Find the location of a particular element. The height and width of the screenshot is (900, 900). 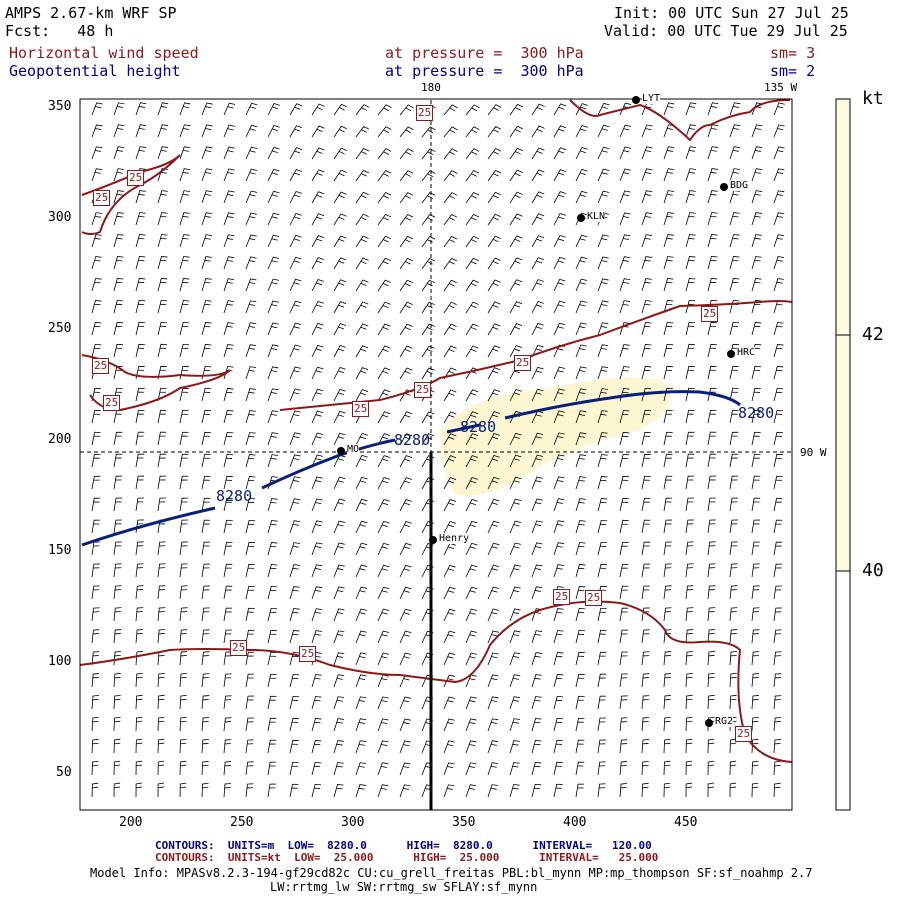

valid-time: Valid: 00 UTC Tue 29 Jul 25 is located at coordinates (726, 31).